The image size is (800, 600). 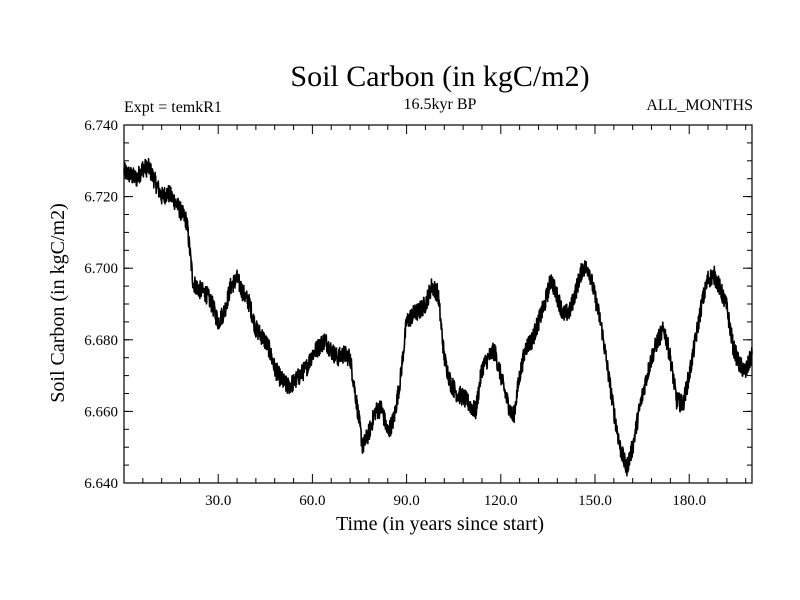 I want to click on y-tick-label: 6.640, so click(x=101, y=484).